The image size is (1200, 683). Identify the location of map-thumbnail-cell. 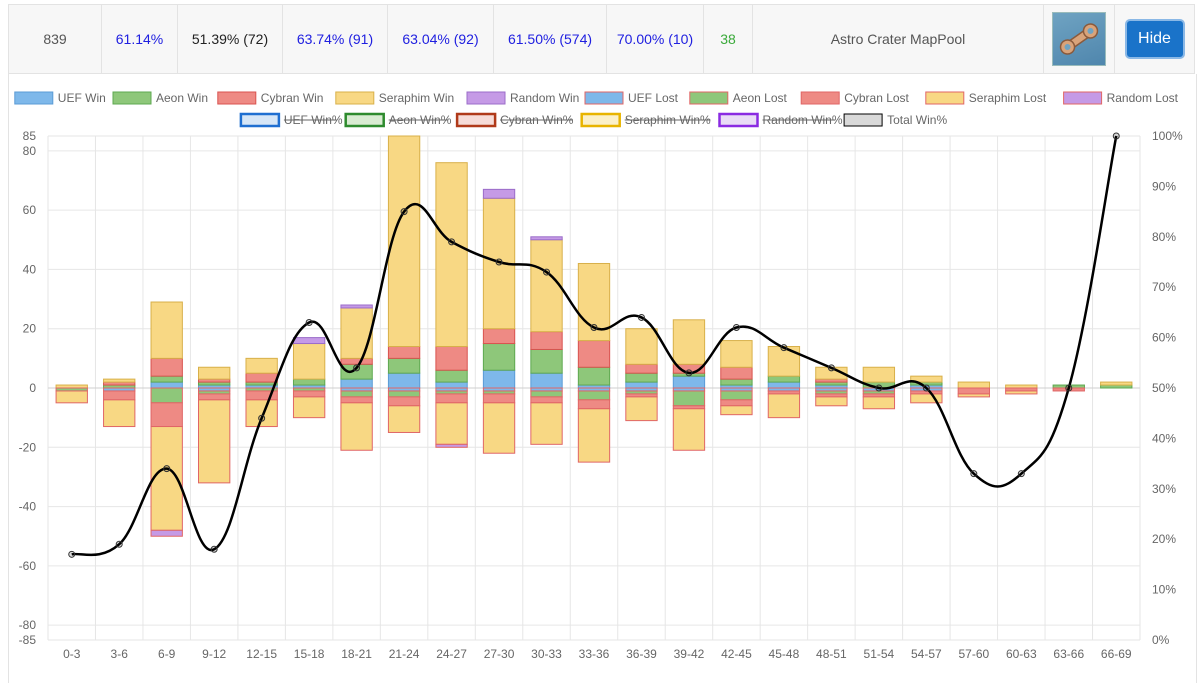
(1079, 39).